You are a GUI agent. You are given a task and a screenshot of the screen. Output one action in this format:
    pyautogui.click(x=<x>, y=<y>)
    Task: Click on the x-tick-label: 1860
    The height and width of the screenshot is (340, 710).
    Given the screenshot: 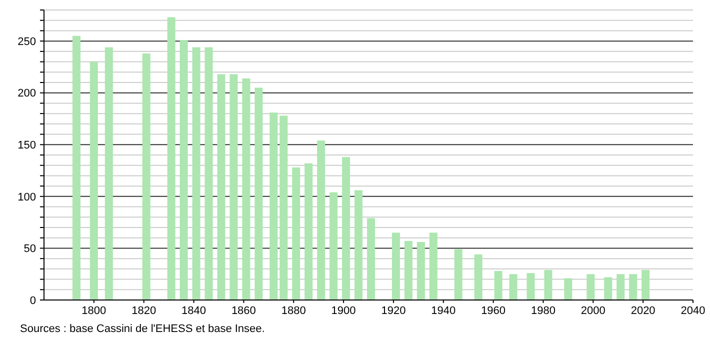 What is the action you would take?
    pyautogui.click(x=243, y=311)
    